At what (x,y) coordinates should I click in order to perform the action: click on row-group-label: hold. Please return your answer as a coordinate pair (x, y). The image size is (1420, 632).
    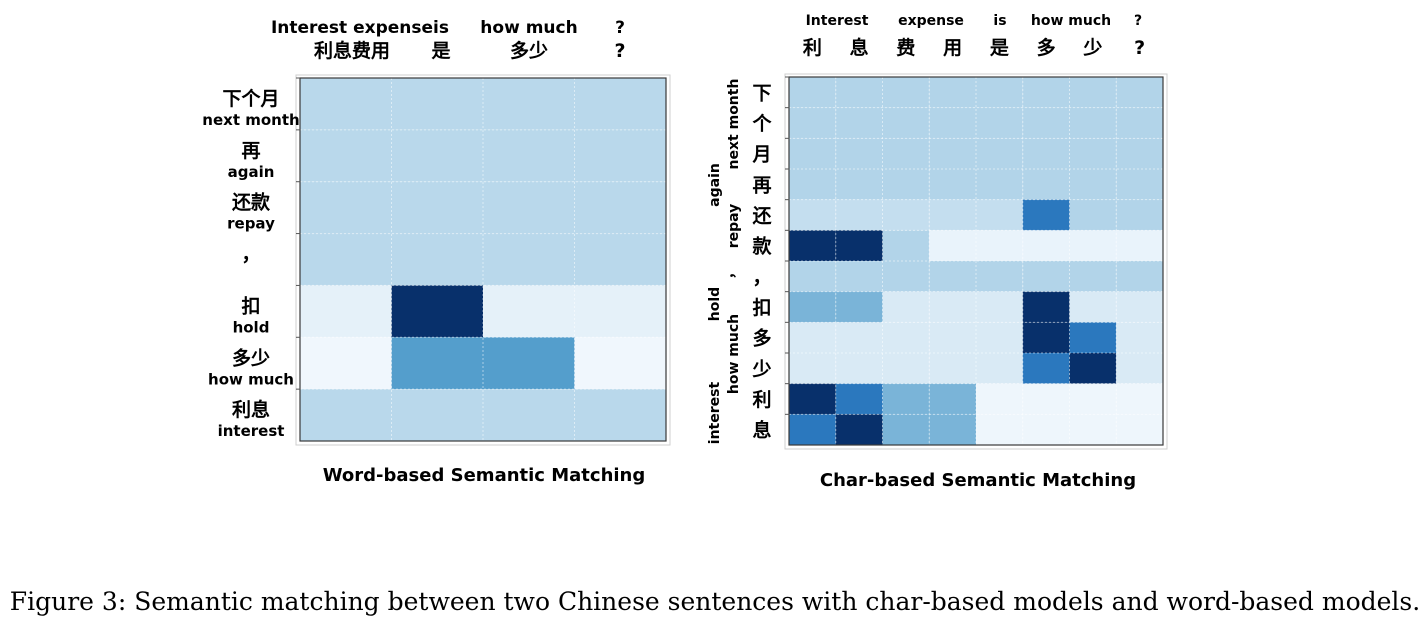
    Looking at the image, I should click on (715, 304).